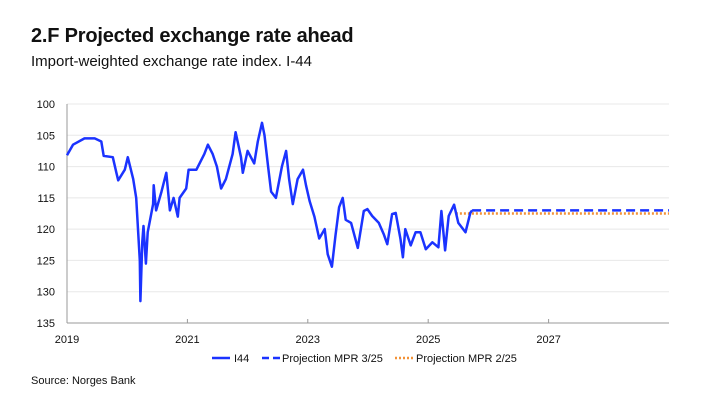 The image size is (722, 406). I want to click on y-tick-label: 120, so click(46, 230).